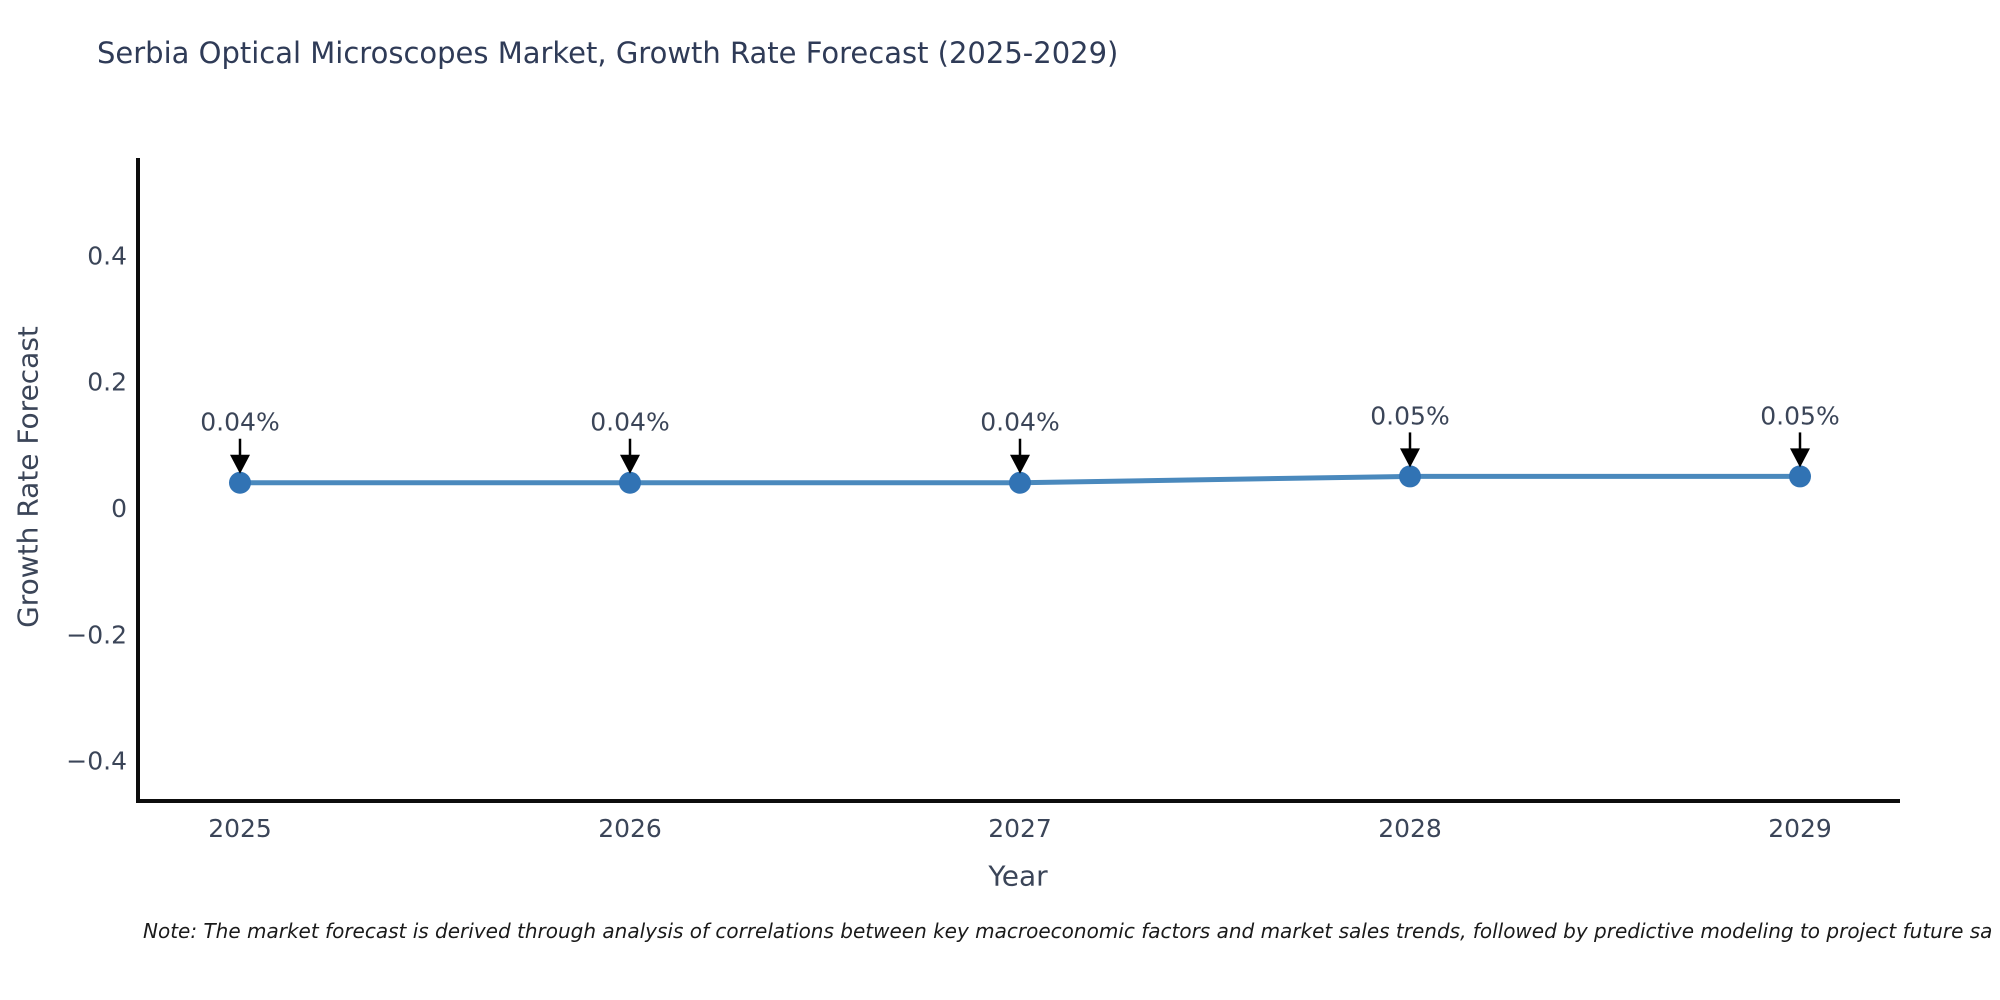 The width and height of the screenshot is (2000, 1000). Describe the element at coordinates (1800, 828) in the screenshot. I see `x-tick-label: 2029` at that location.